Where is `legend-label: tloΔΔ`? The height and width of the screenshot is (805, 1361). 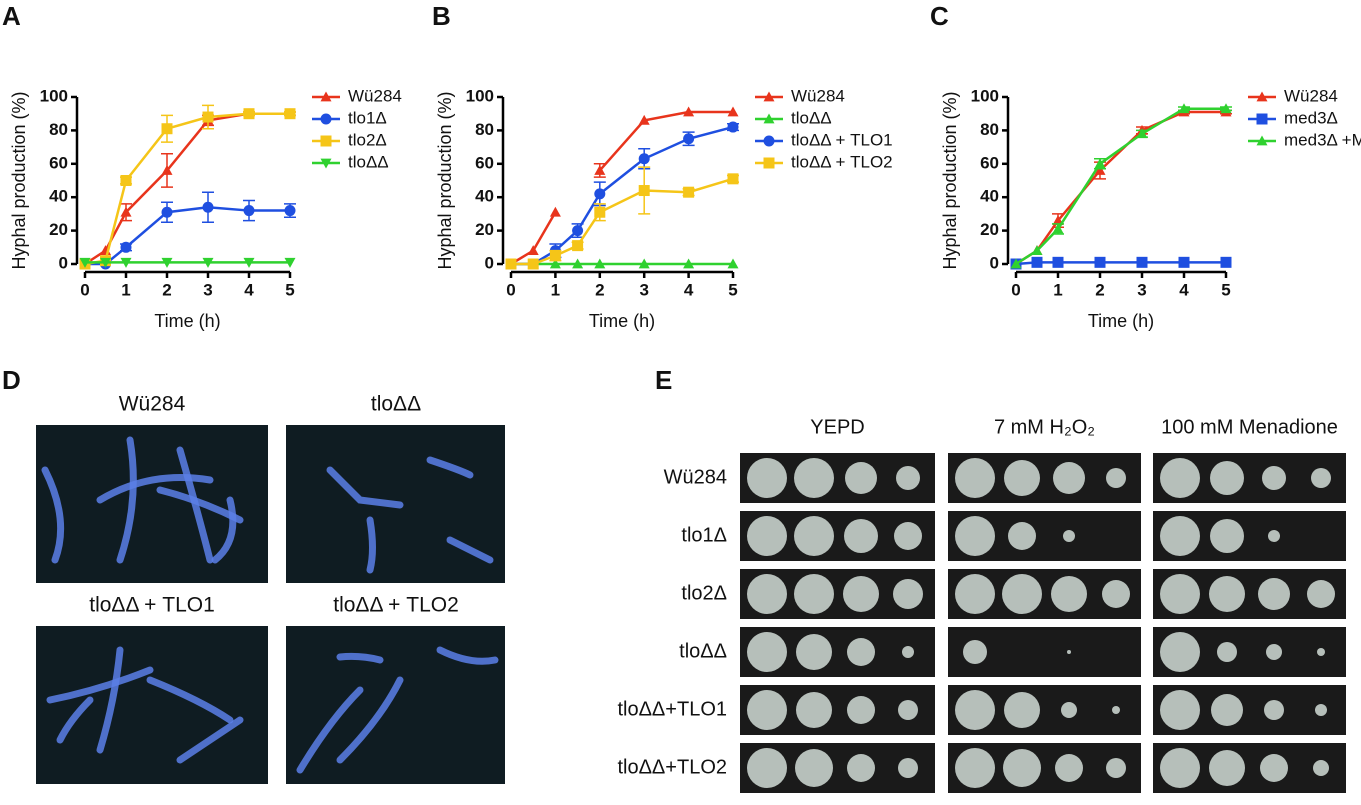
legend-label: tloΔΔ is located at coordinates (368, 161).